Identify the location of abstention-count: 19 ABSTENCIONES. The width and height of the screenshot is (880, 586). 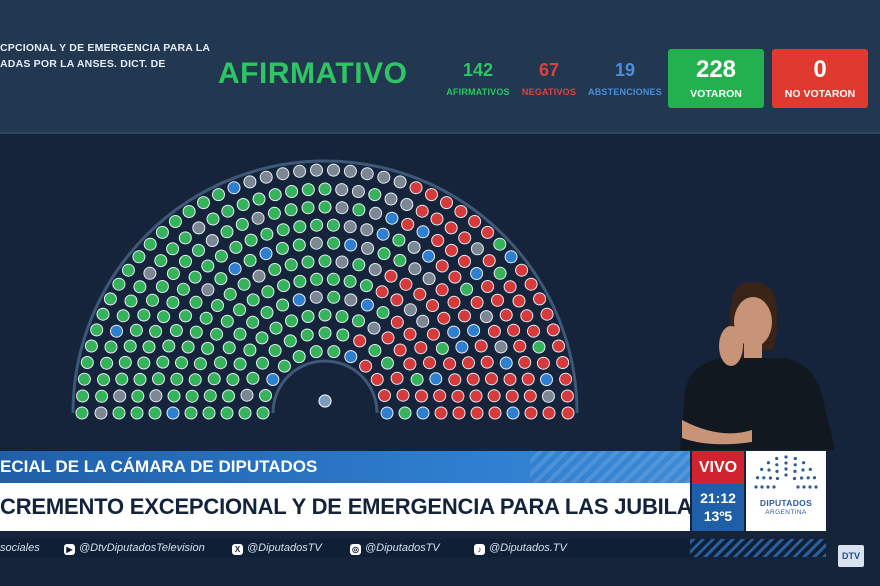
(625, 78).